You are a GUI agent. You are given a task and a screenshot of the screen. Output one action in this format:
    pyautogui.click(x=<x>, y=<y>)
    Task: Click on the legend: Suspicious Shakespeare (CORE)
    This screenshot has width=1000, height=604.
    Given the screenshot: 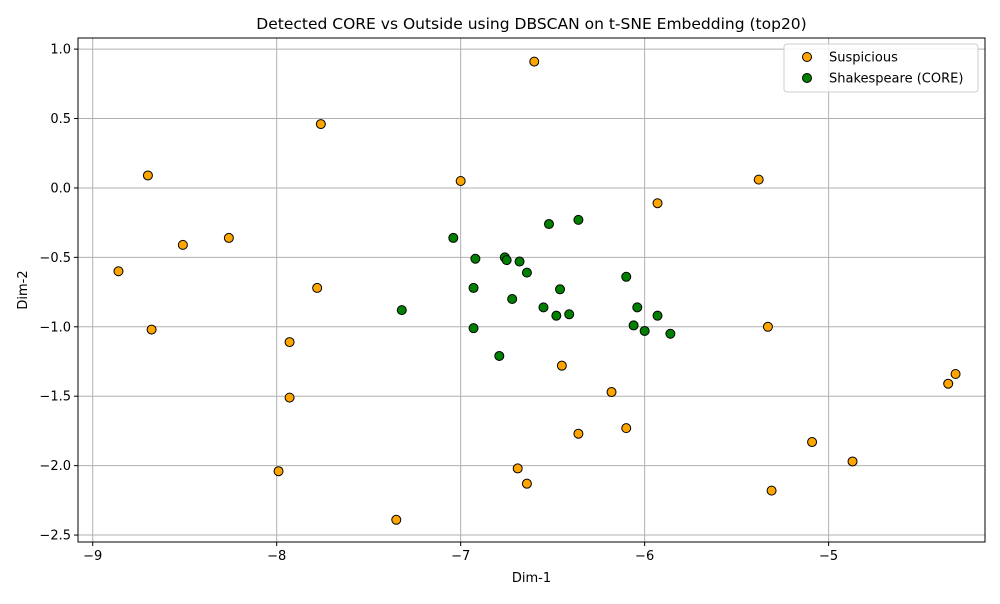 What is the action you would take?
    pyautogui.click(x=881, y=68)
    